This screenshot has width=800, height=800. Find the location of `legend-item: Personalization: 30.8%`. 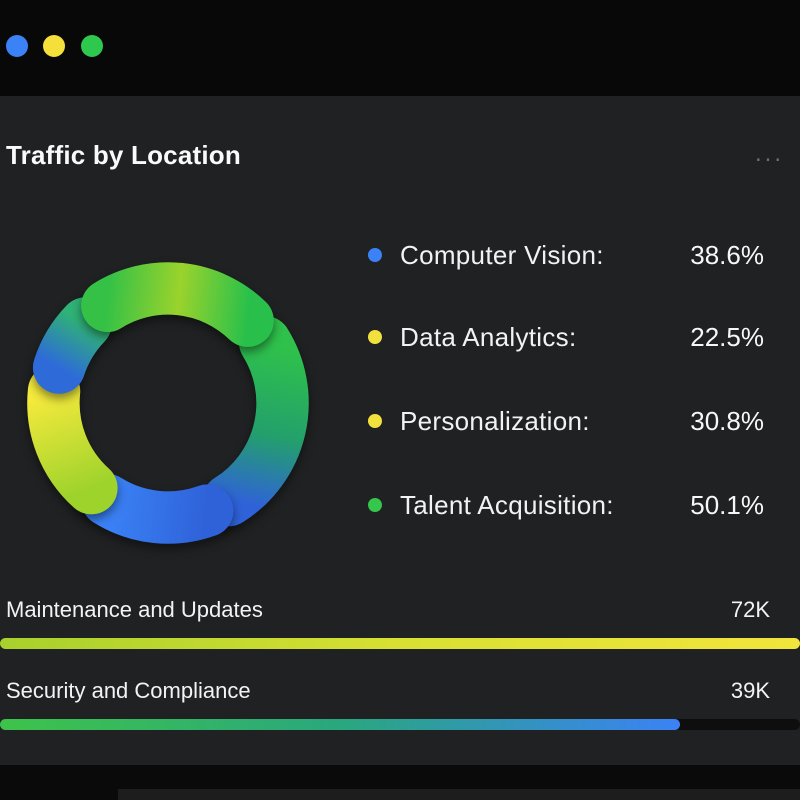

legend-item: Personalization: 30.8% is located at coordinates (566, 421).